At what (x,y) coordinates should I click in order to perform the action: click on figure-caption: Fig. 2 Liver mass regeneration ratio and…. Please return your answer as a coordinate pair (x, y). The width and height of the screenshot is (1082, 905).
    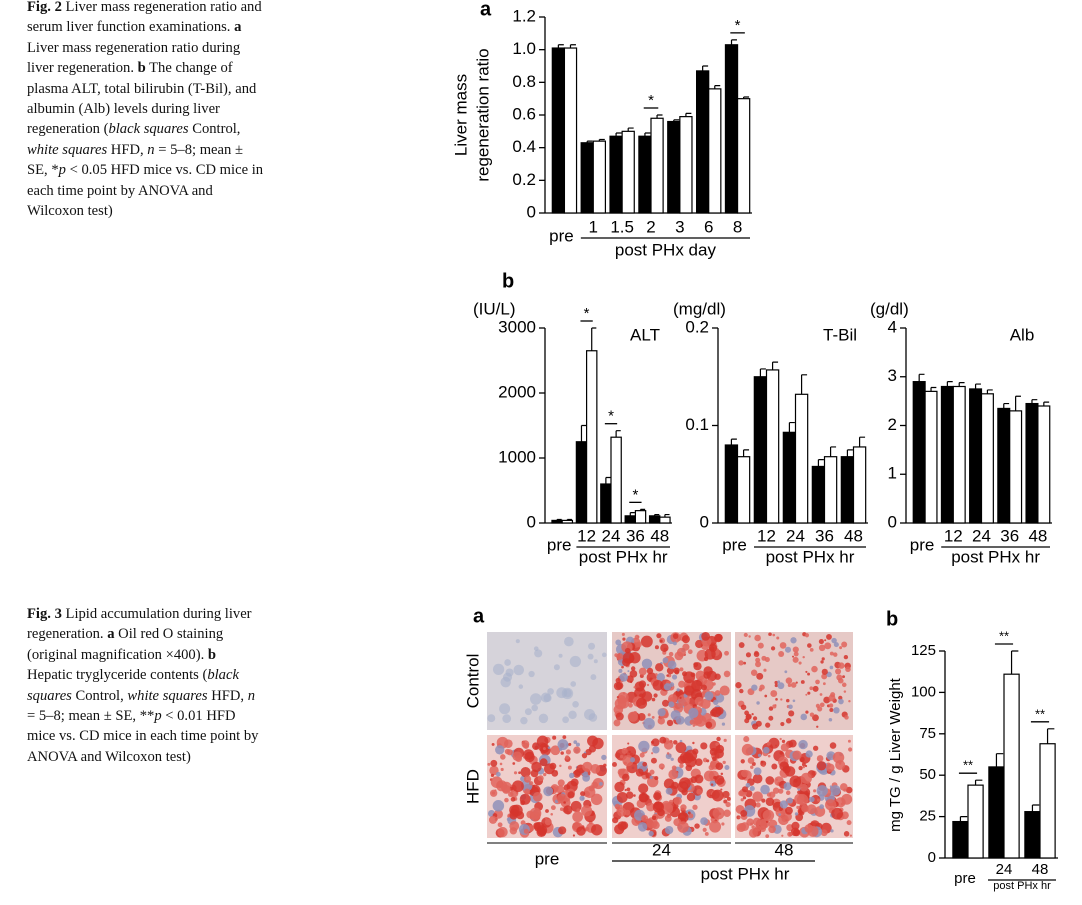
    Looking at the image, I should click on (146, 110).